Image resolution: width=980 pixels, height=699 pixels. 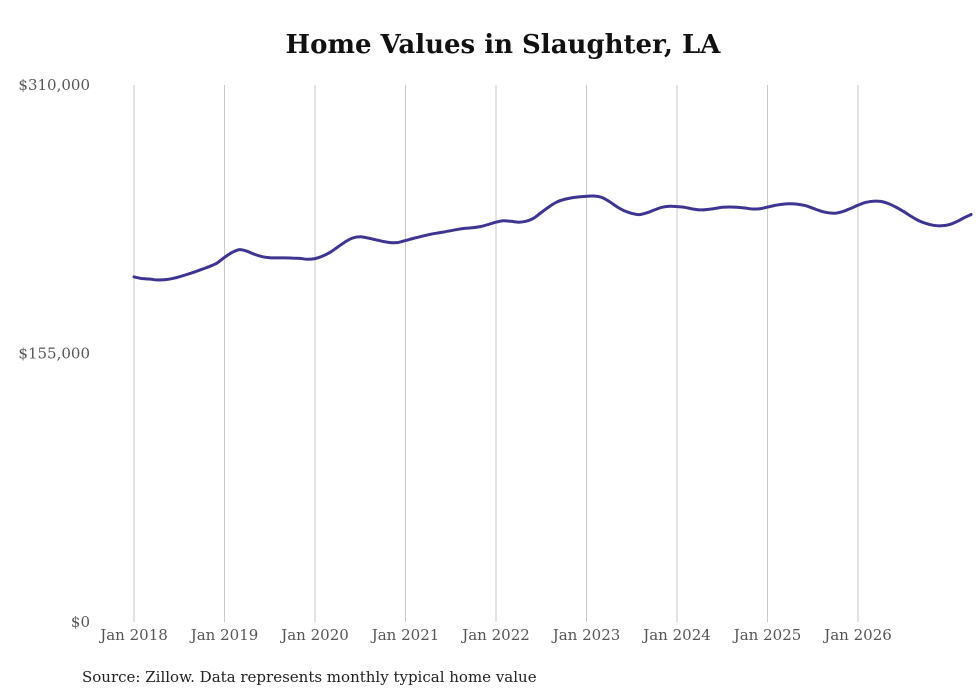 What do you see at coordinates (676, 635) in the screenshot?
I see `x-tick-label: Jan 2024` at bounding box center [676, 635].